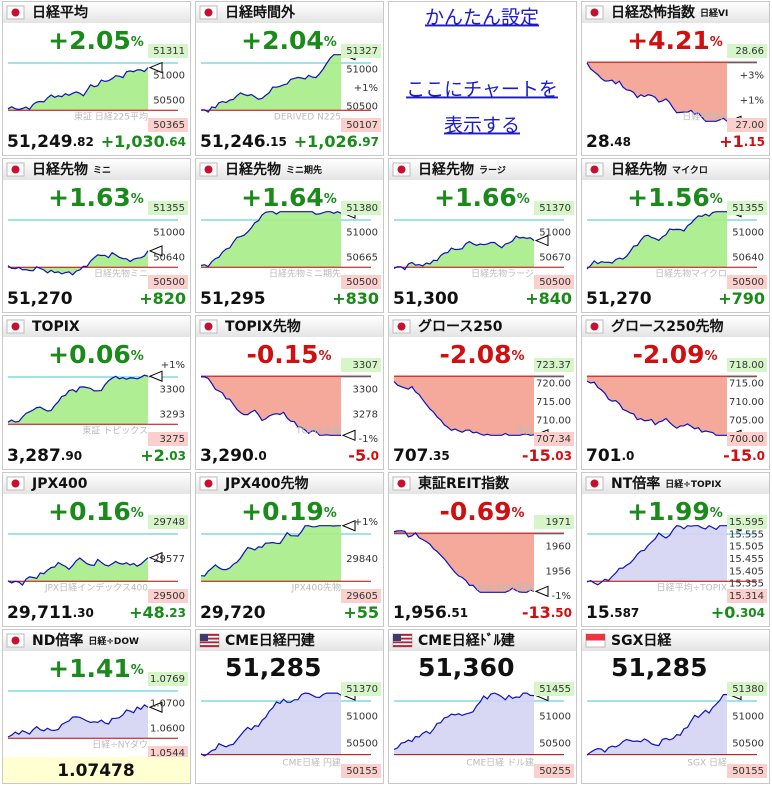  Describe the element at coordinates (558, 522) in the screenshot. I see `axis-label: 1971` at that location.